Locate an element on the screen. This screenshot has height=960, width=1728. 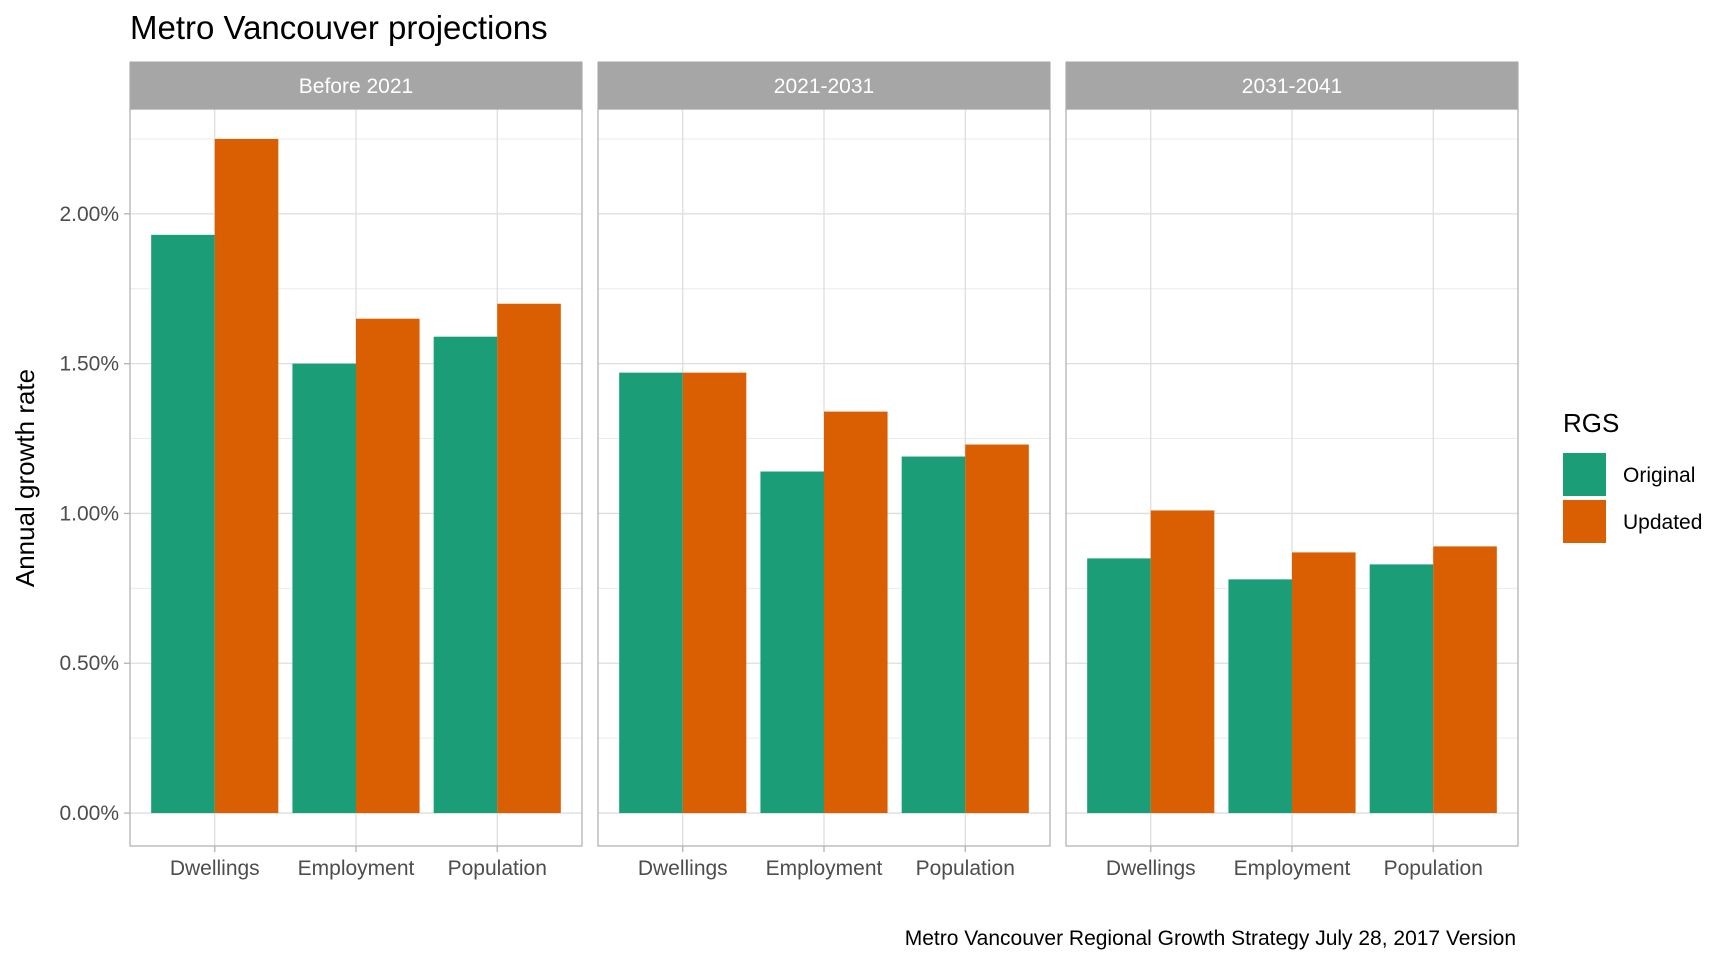
y-axis-title: Annual growth rate is located at coordinates (25, 478).